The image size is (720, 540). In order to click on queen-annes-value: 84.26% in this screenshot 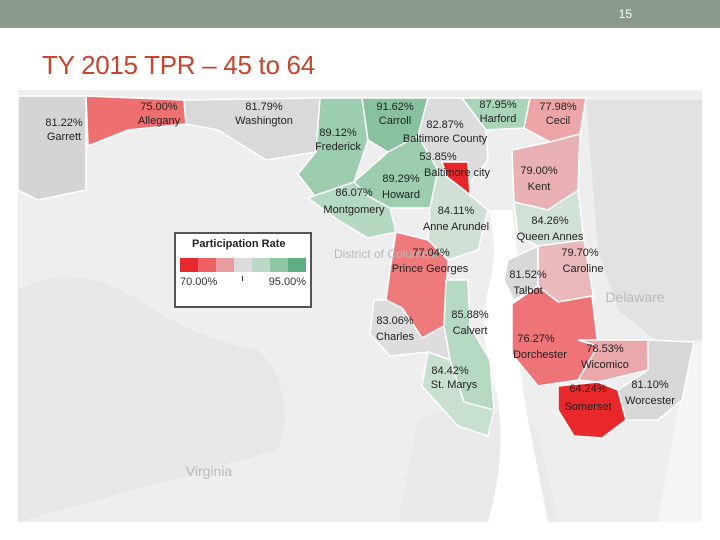, I will do `click(550, 221)`.